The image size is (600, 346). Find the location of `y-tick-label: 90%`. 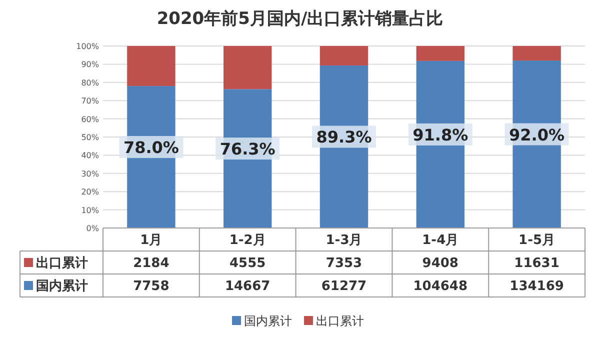

y-tick-label: 90% is located at coordinates (90, 65).